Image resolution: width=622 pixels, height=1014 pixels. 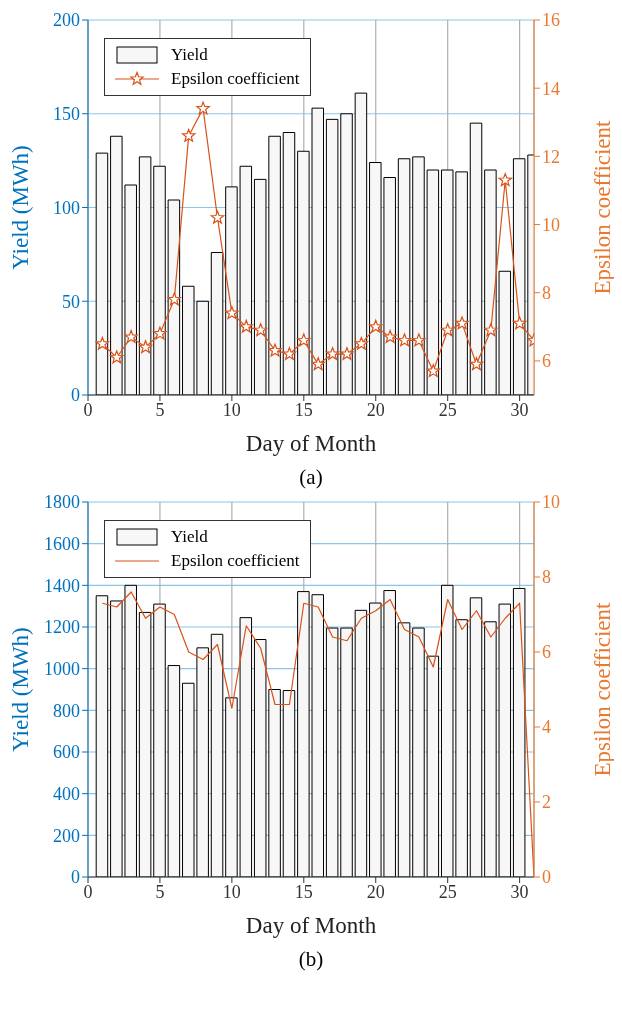 What do you see at coordinates (62, 669) in the screenshot?
I see `y-tick-label: 1000` at bounding box center [62, 669].